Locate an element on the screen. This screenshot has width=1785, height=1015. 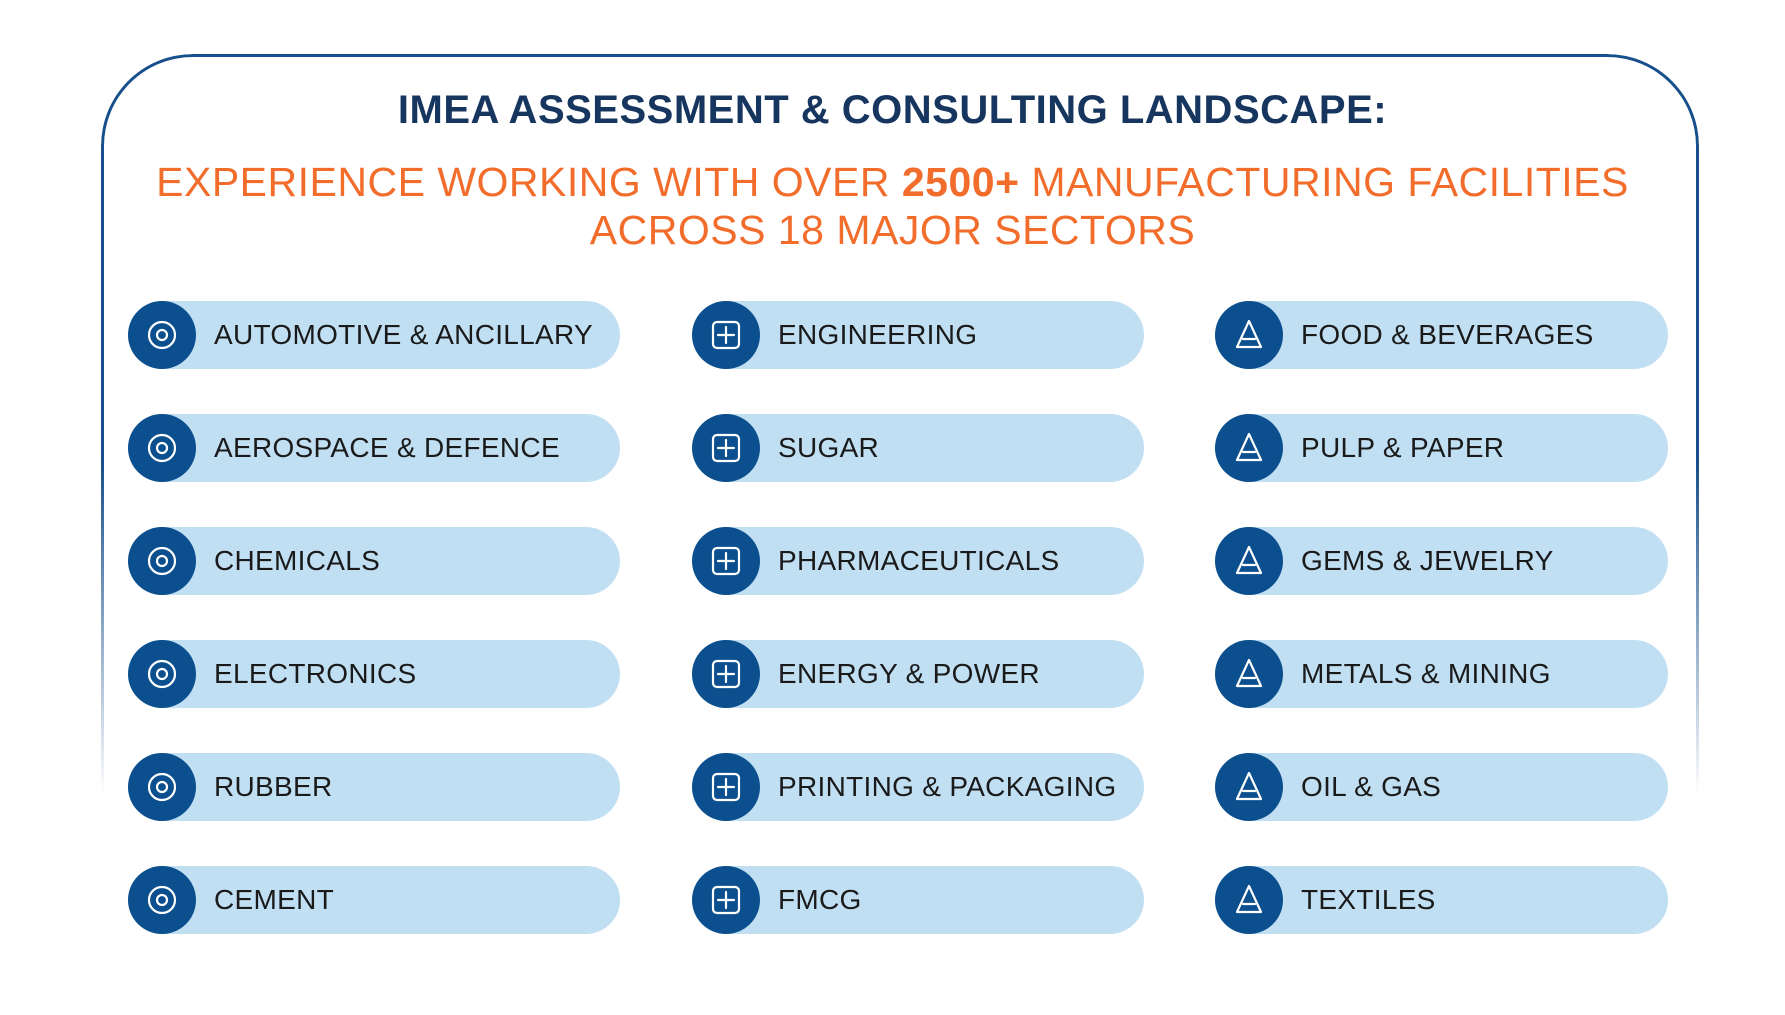
sector-label: TEXTILES is located at coordinates (1368, 899).